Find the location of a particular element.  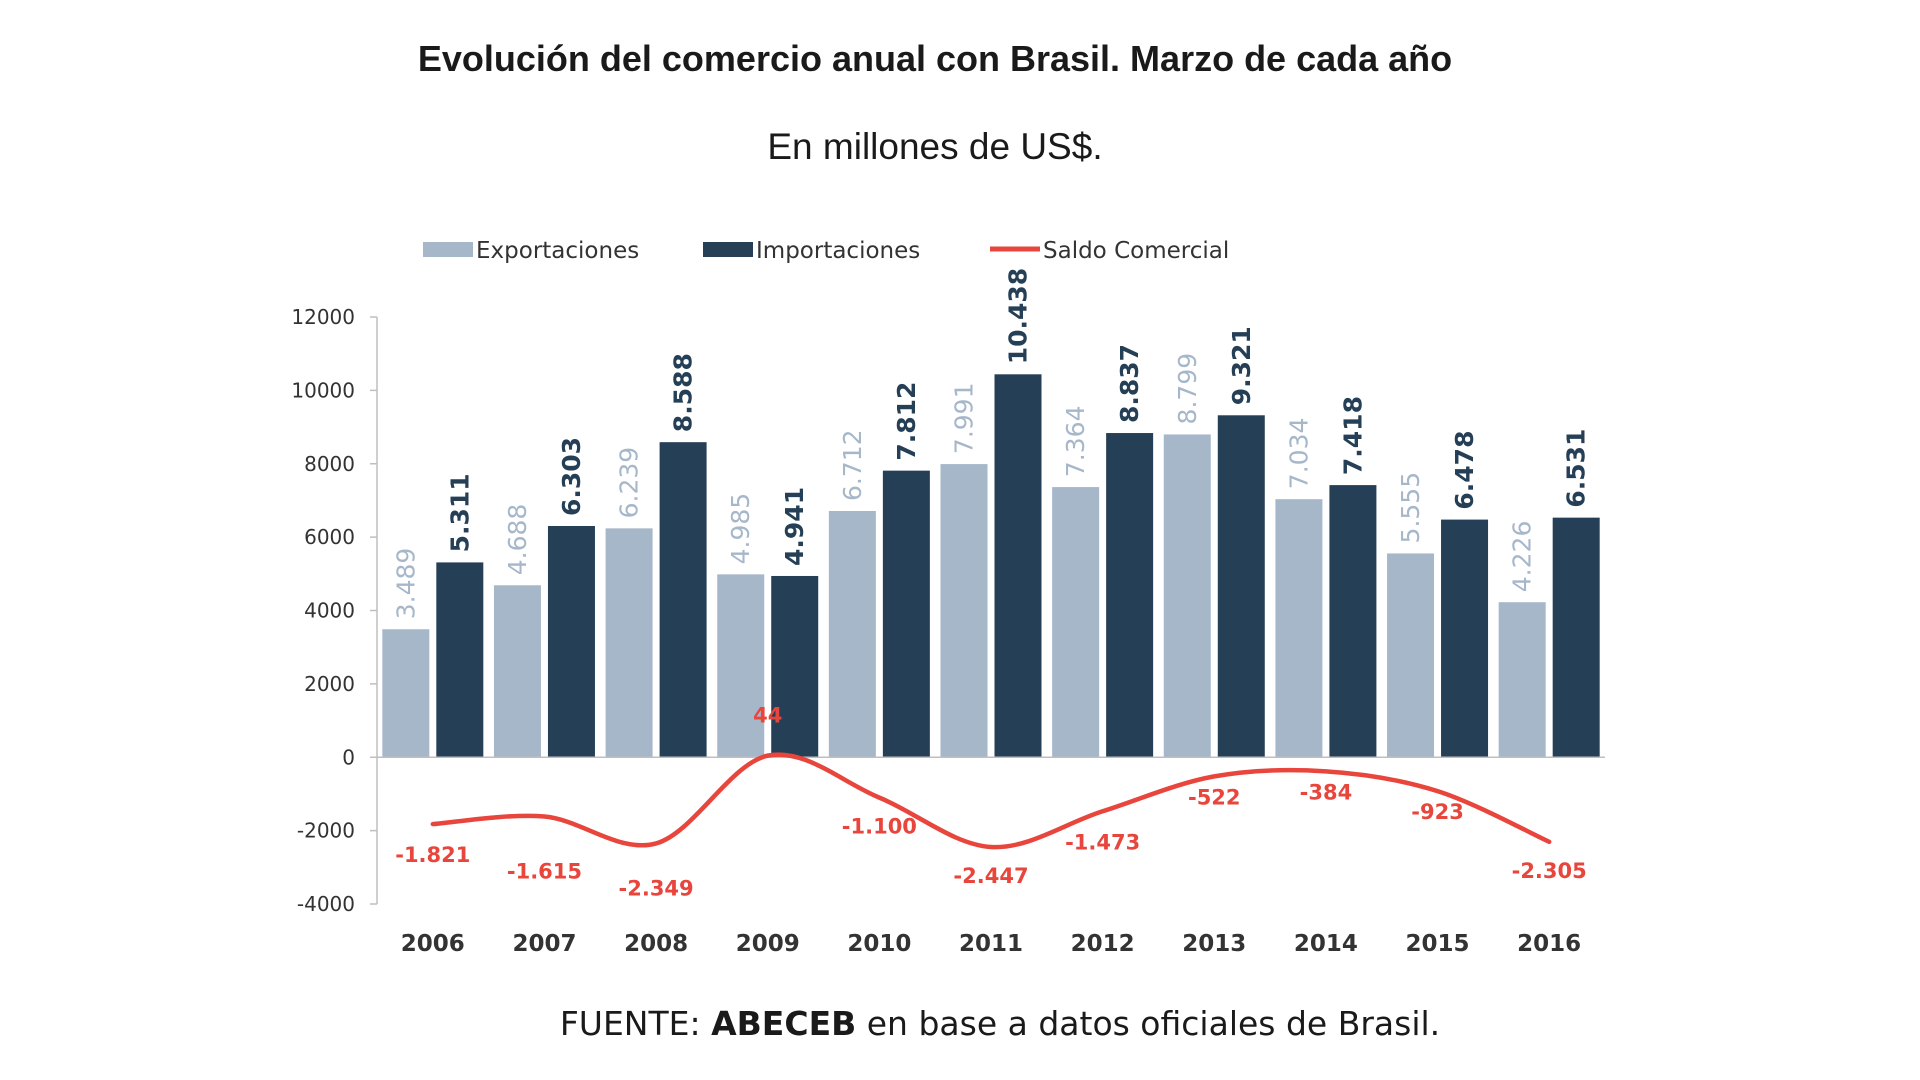

balance-label: -2.305 is located at coordinates (1549, 871).